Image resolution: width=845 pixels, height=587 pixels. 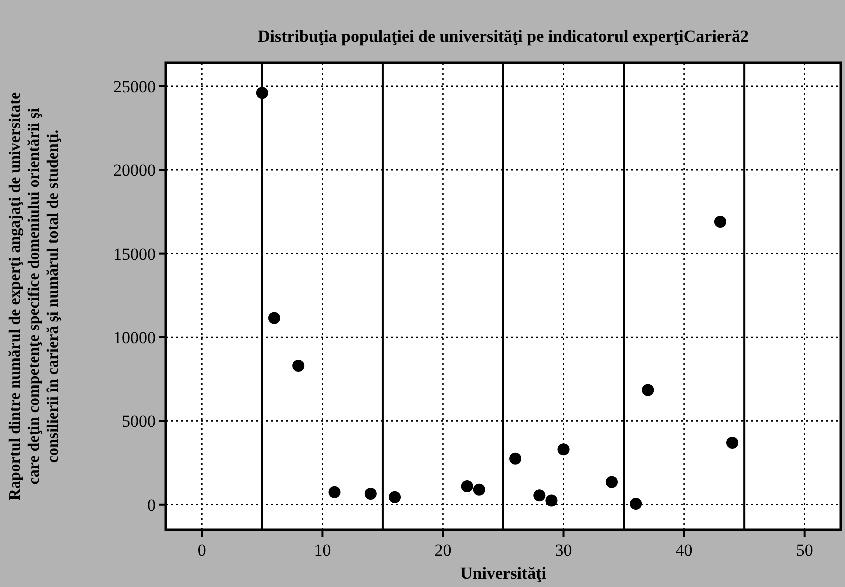 What do you see at coordinates (443, 550) in the screenshot?
I see `x-tick-label: 20` at bounding box center [443, 550].